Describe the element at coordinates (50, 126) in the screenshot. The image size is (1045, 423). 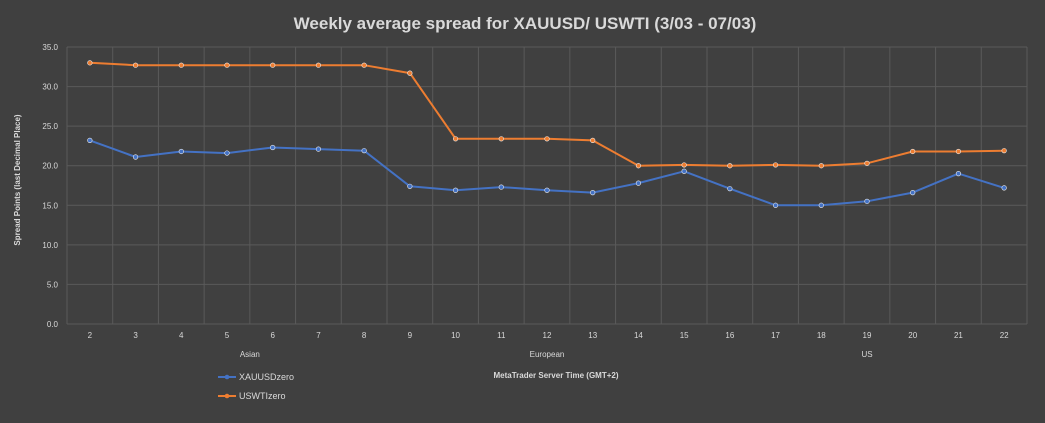
I see `y-tick-label: 25.0` at that location.